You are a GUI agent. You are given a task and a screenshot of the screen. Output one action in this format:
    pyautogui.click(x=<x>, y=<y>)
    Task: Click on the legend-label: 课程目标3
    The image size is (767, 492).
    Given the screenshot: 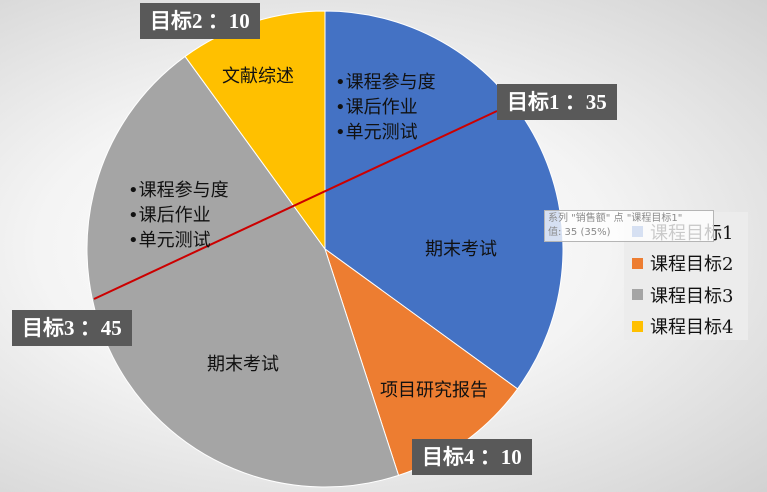 What is the action you would take?
    pyautogui.click(x=692, y=296)
    